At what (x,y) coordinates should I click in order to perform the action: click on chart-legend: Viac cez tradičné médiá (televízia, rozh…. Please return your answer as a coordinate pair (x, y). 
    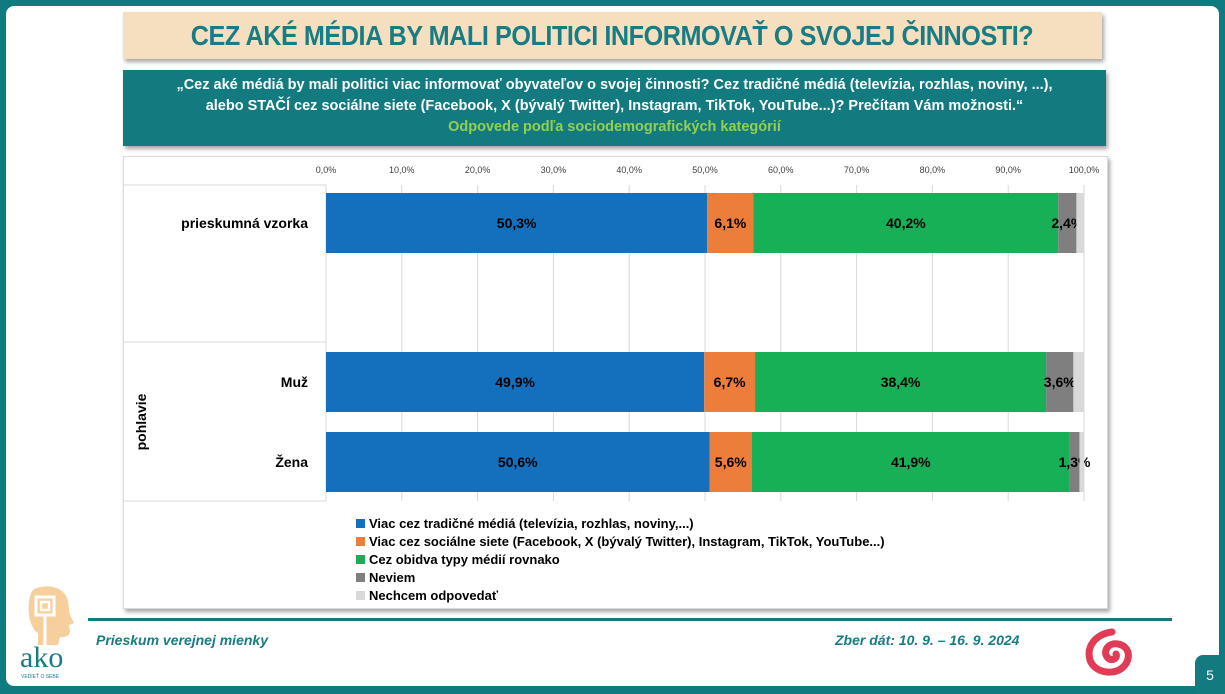
    Looking at the image, I should click on (620, 559).